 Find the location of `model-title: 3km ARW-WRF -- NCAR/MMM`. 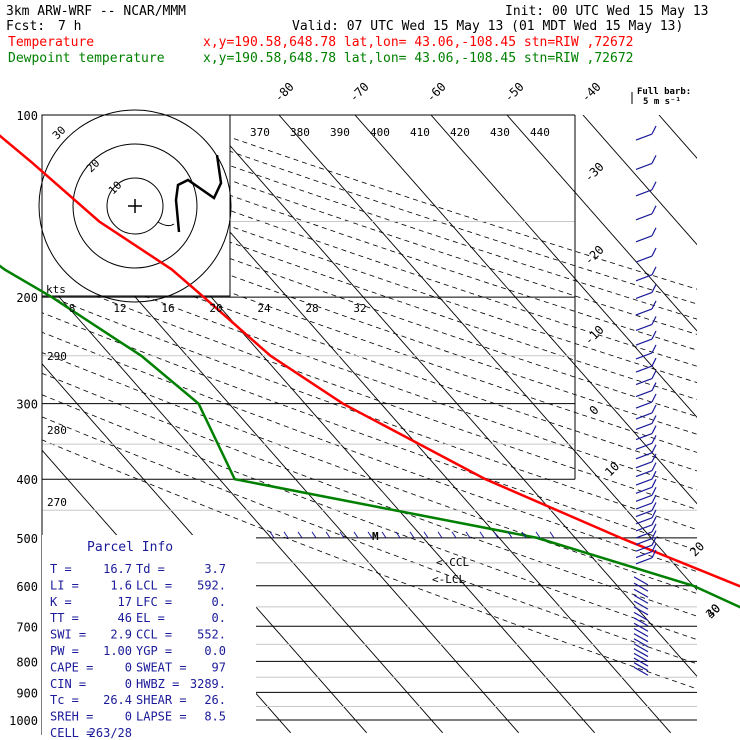

model-title: 3km ARW-WRF -- NCAR/MMM is located at coordinates (96, 11).